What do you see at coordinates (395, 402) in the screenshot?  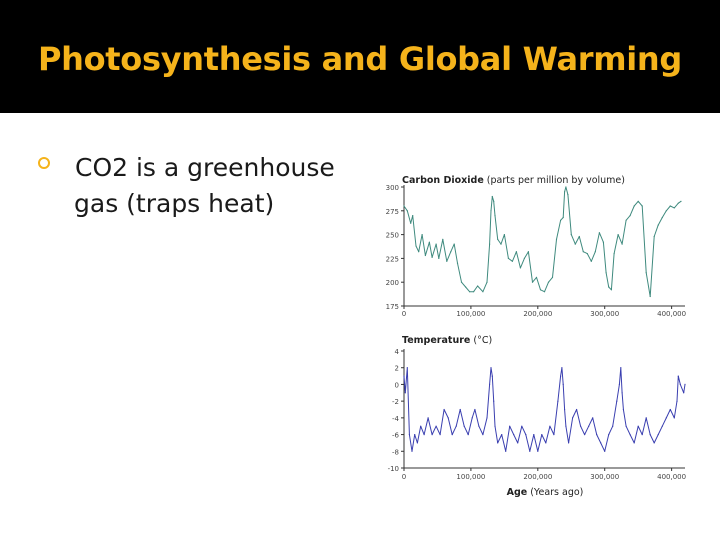 I see `y-tick-label: -2` at bounding box center [395, 402].